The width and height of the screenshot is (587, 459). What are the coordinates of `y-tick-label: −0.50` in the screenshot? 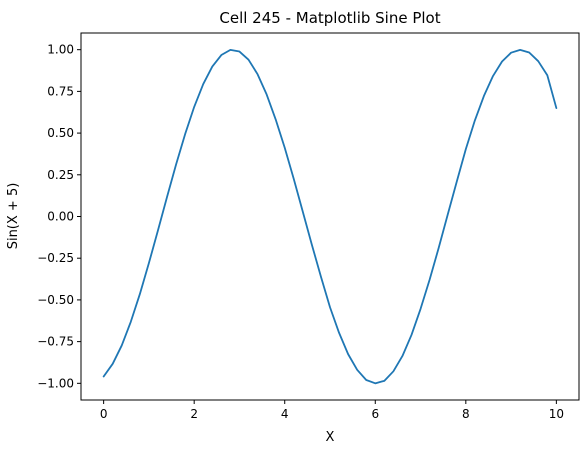 It's located at (55, 300).